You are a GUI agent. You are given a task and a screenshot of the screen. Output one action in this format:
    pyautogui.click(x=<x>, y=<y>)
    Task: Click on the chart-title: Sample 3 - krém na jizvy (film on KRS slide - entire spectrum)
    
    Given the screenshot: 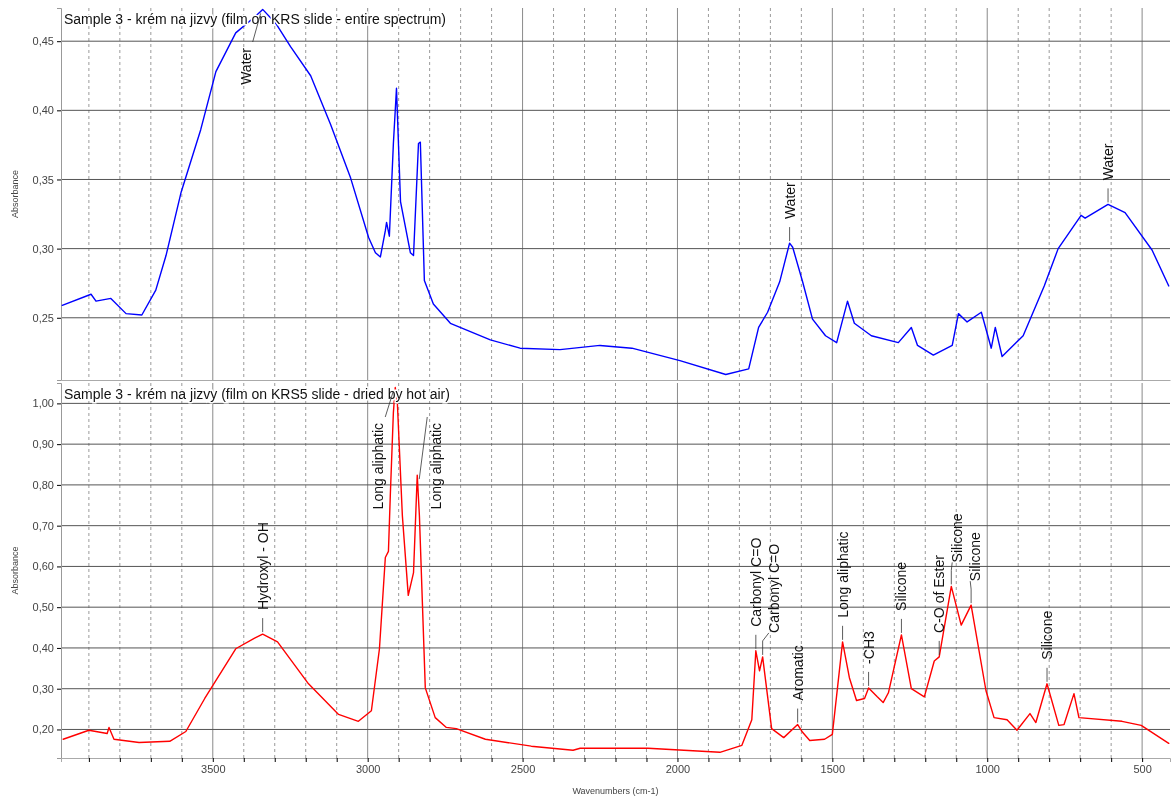 What is the action you would take?
    pyautogui.click(x=255, y=19)
    